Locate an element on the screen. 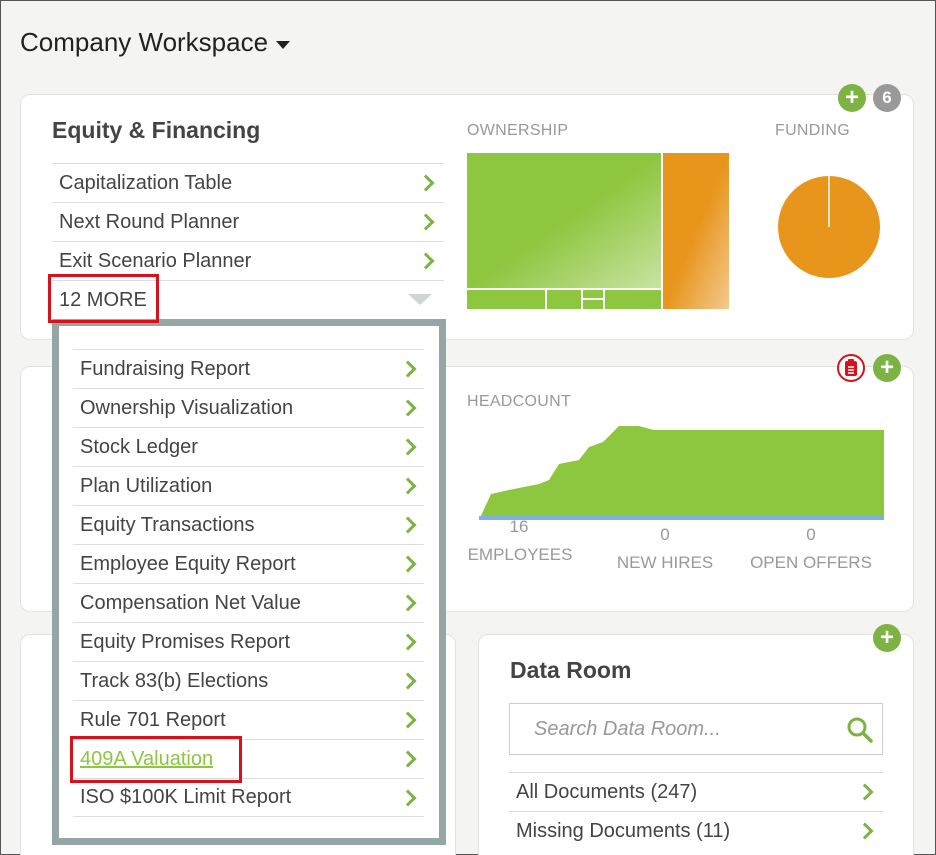 This screenshot has width=936, height=855. clipboard-alert-icon is located at coordinates (851, 368).